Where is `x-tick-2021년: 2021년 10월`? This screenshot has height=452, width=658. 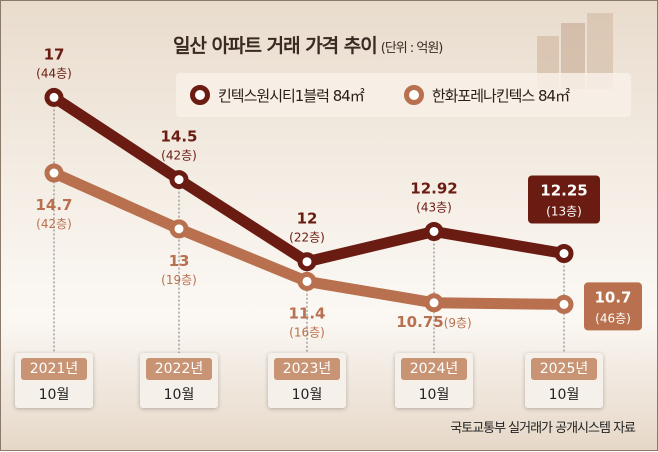
x-tick-2021년: 2021년 10월 is located at coordinates (54, 380).